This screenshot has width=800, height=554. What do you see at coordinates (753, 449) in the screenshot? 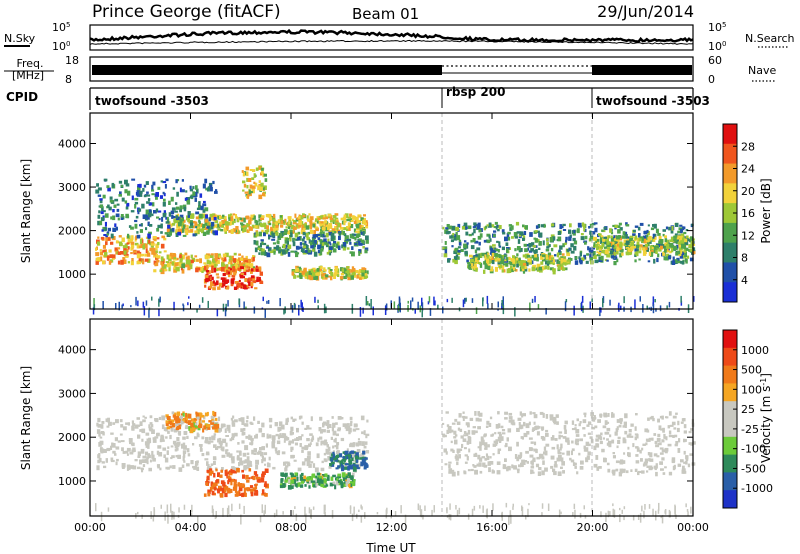
I see `colorbar-tick-label: -100` at bounding box center [753, 449].